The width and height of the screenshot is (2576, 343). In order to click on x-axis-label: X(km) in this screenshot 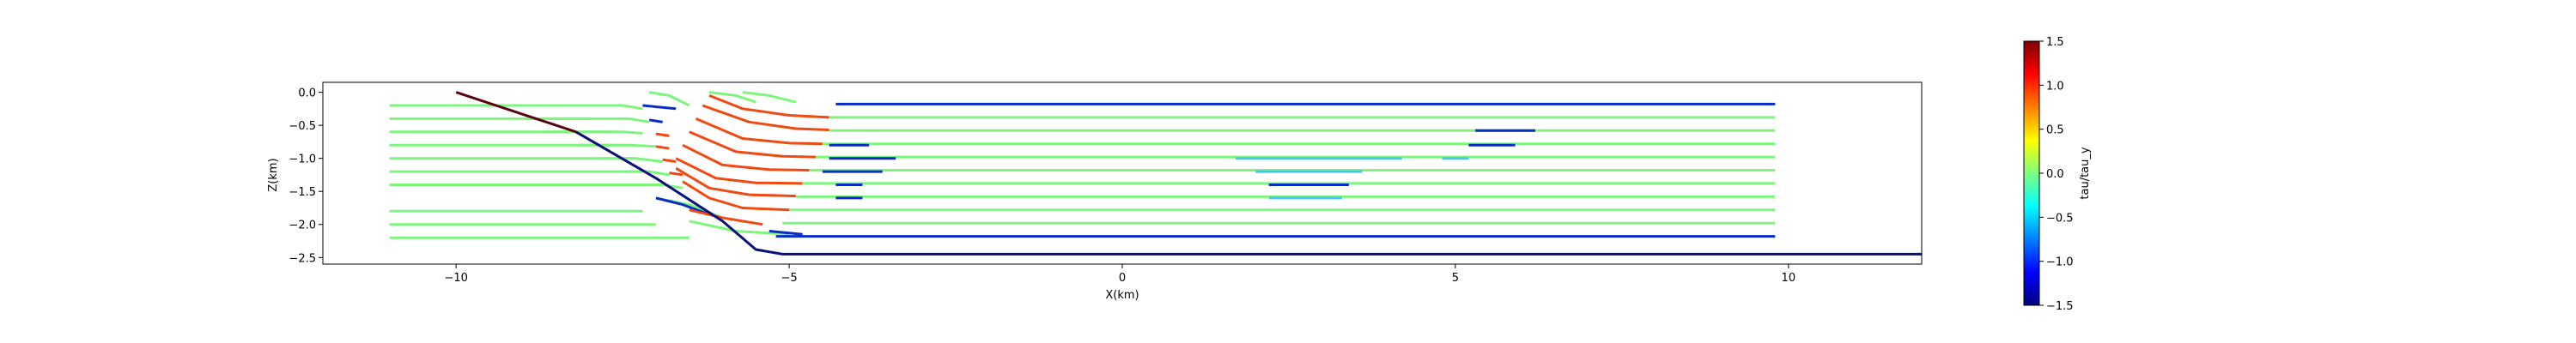, I will do `click(1122, 295)`.